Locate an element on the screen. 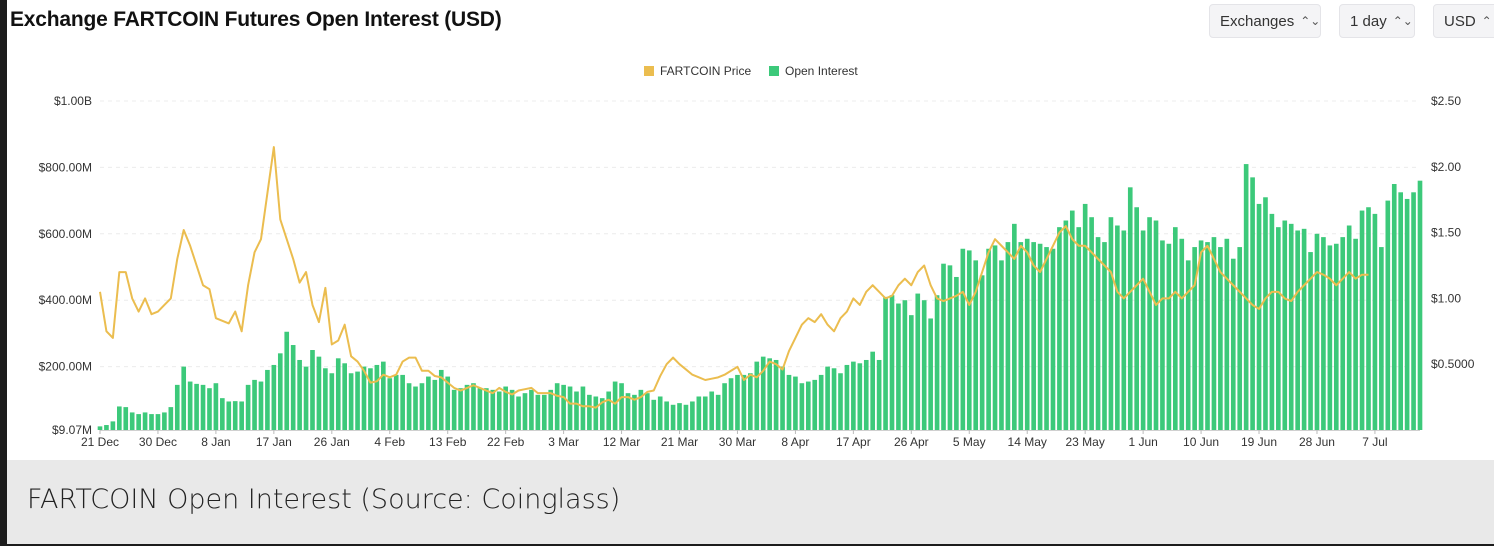  currency-select: USD ⌃⌄ is located at coordinates (1463, 21).